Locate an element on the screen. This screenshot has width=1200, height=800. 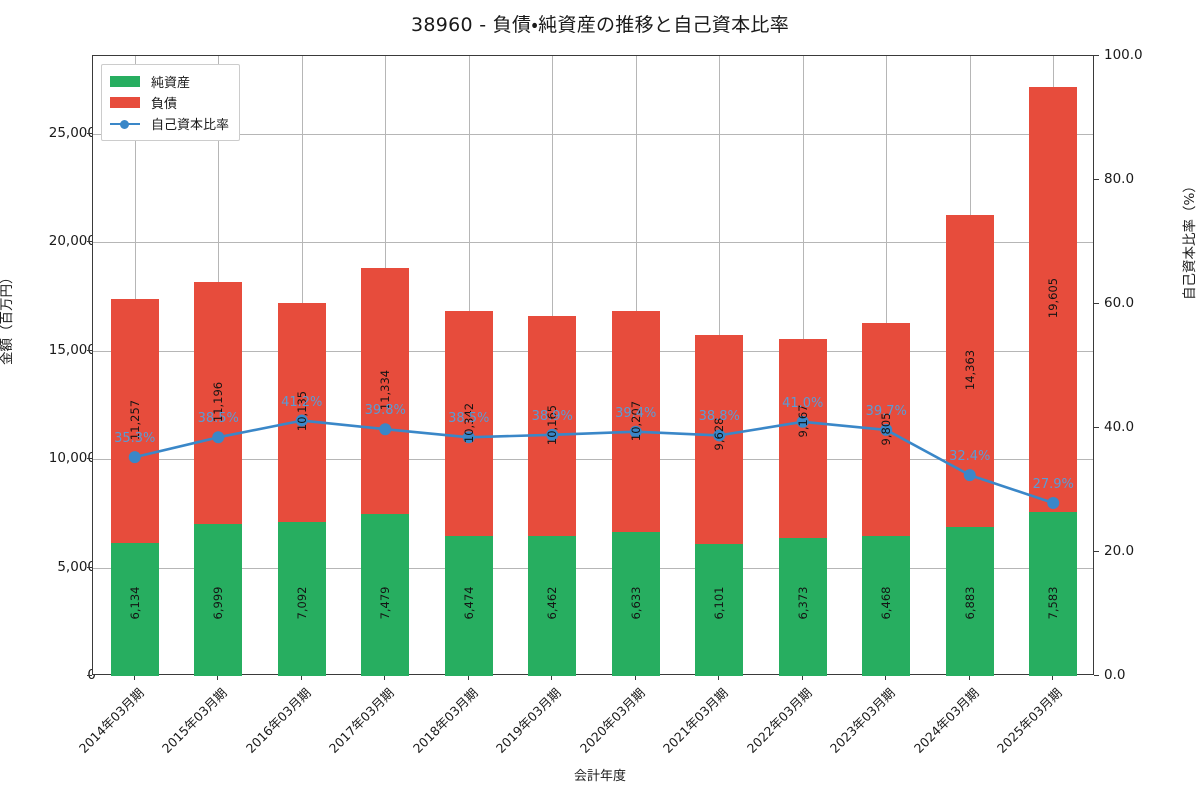
ratio-value-label: 38.8% is located at coordinates (719, 417).